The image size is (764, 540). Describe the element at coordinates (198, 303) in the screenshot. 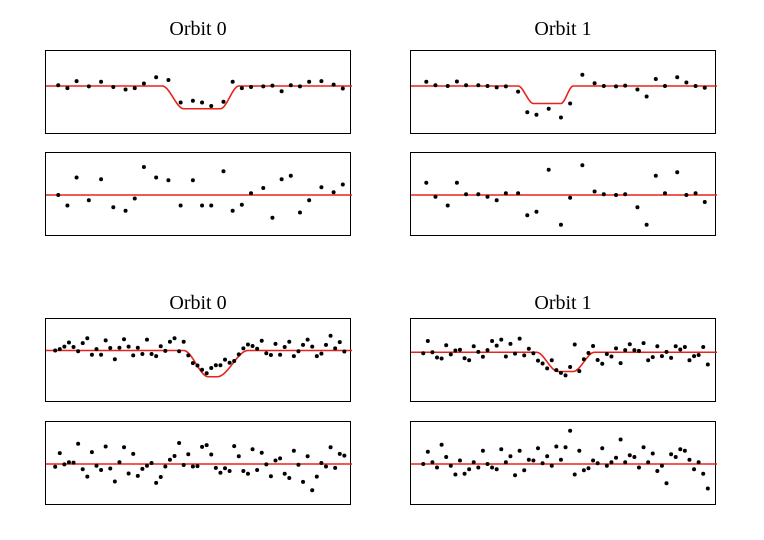

I see `panel-title-bottom-left: Orbit 0` at that location.